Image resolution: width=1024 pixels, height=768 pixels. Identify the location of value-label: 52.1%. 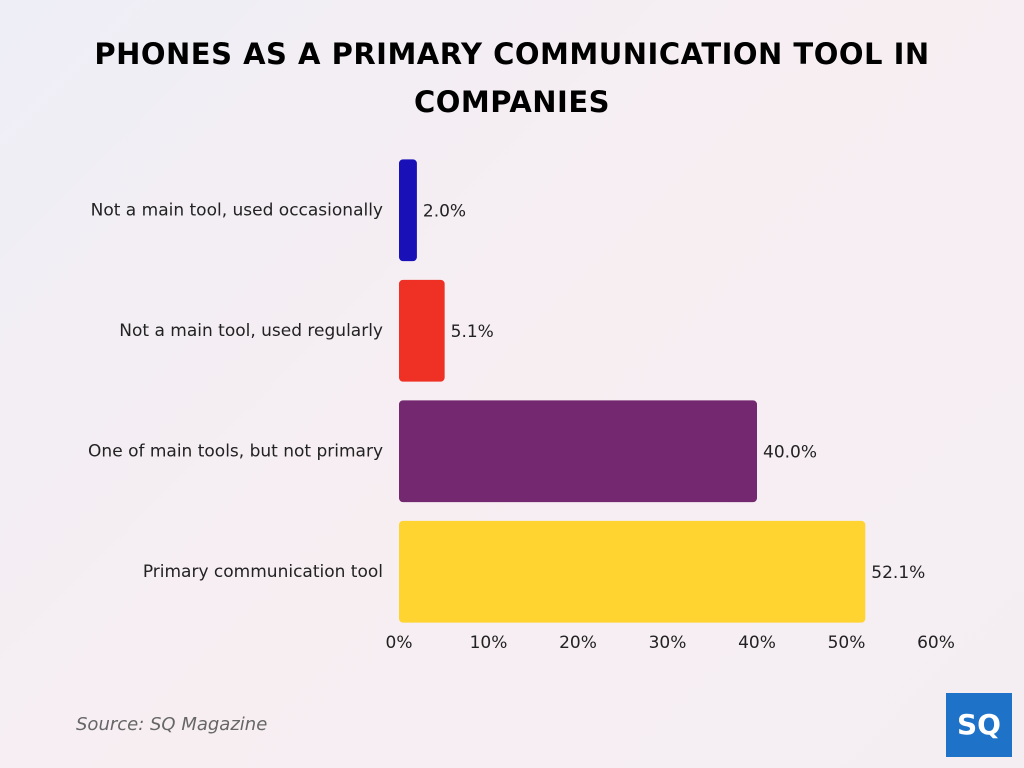
(898, 573).